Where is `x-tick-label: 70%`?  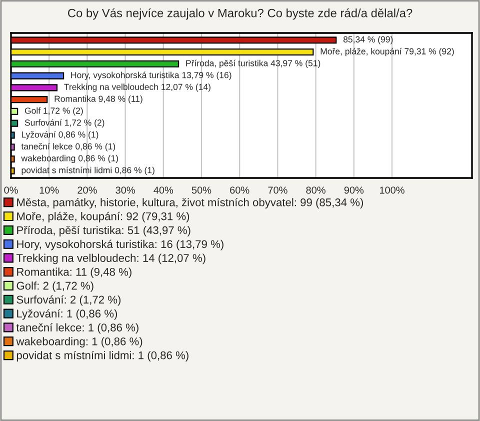
x-tick-label: 70% is located at coordinates (278, 190).